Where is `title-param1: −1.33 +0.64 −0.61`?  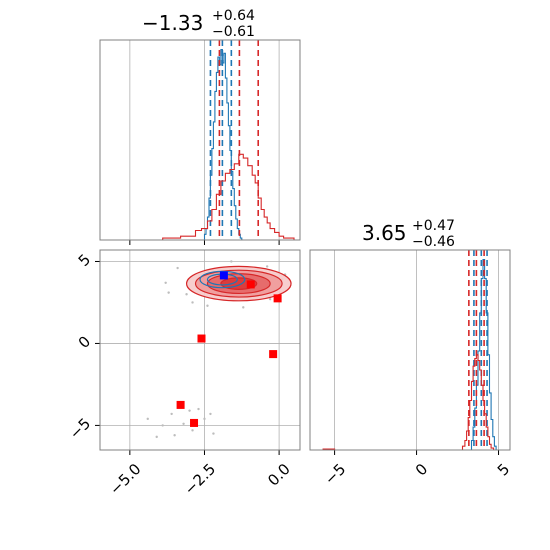 title-param1: −1.33 +0.64 −0.61 is located at coordinates (198, 24).